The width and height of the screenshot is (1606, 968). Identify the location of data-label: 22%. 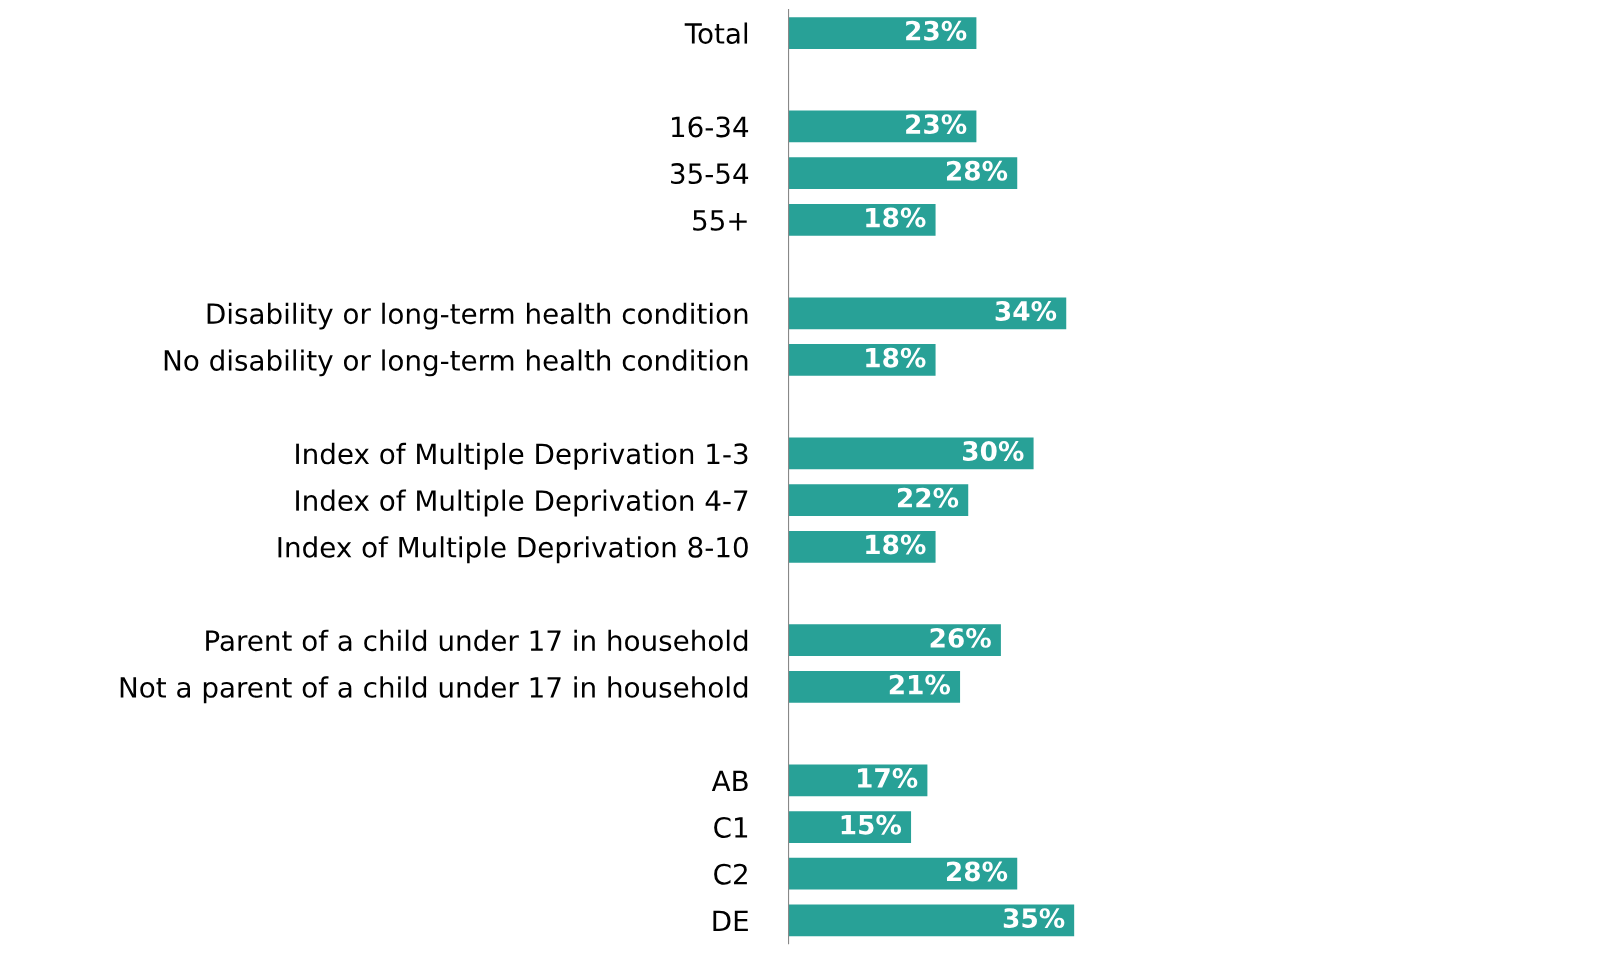
(928, 497).